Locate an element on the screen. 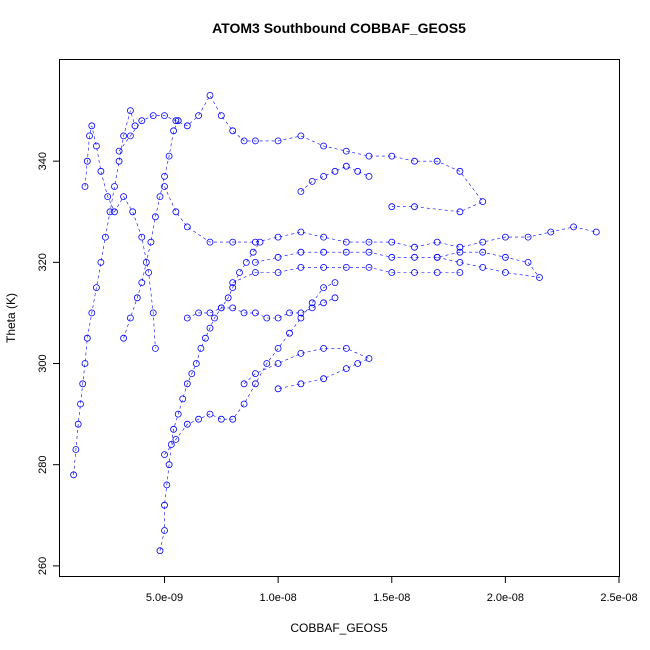  x-tick-label: 1.0e-08 is located at coordinates (277, 598).